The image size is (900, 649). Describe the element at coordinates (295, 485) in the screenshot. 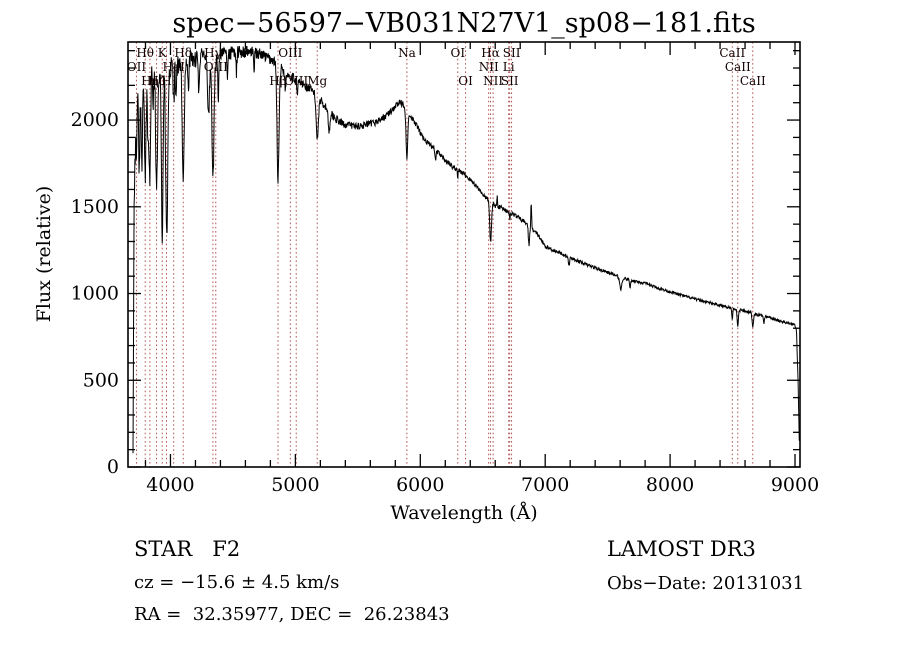

I see `x-tick-label: 5000` at that location.